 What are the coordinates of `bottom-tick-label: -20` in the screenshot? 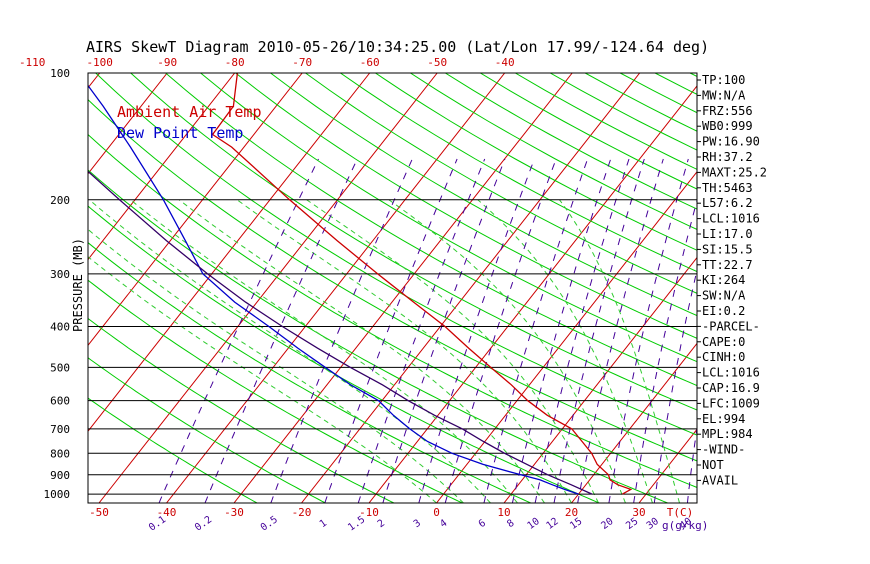 It's located at (302, 512).